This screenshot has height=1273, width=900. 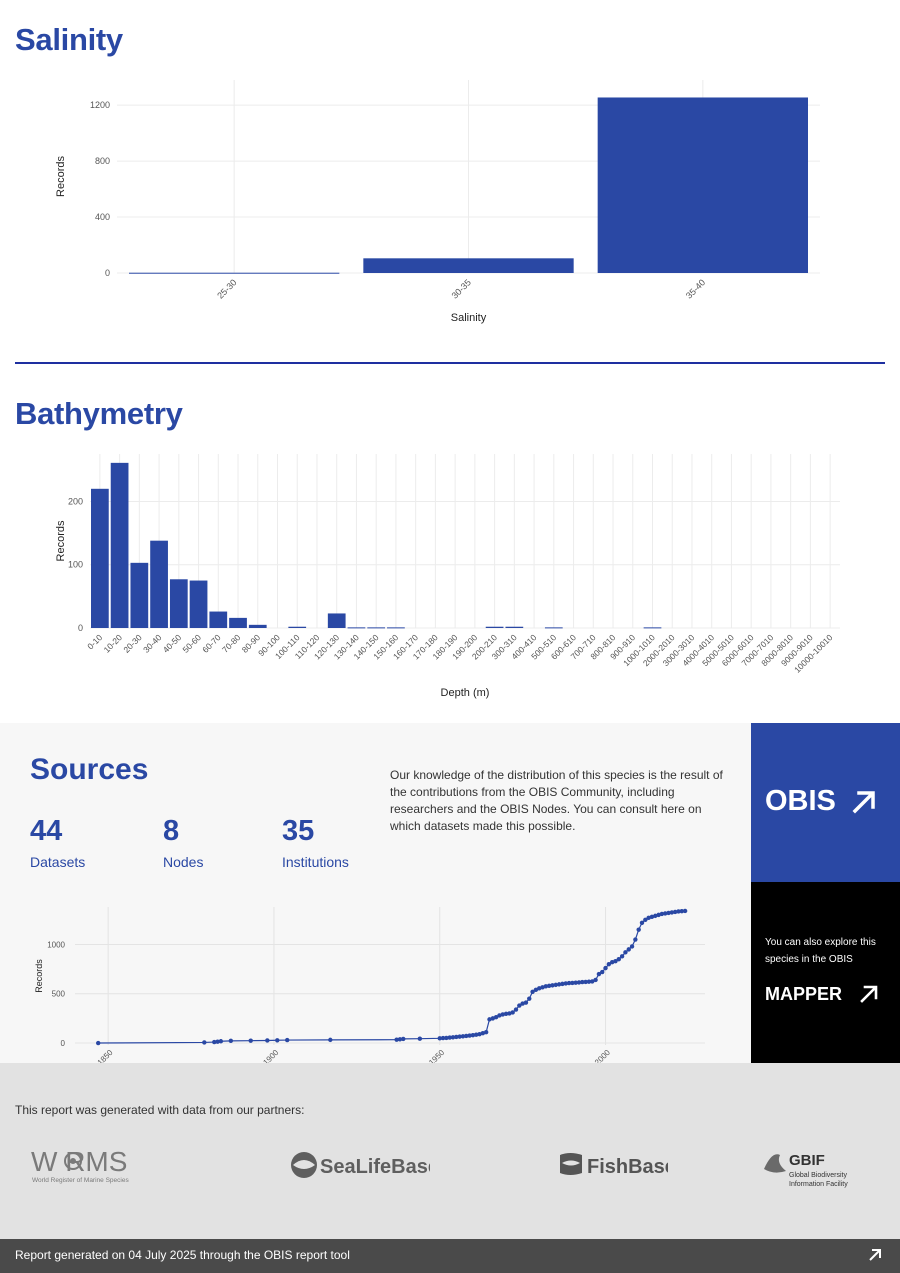 I want to click on x-axis-label: Depth (m), so click(x=465, y=693).